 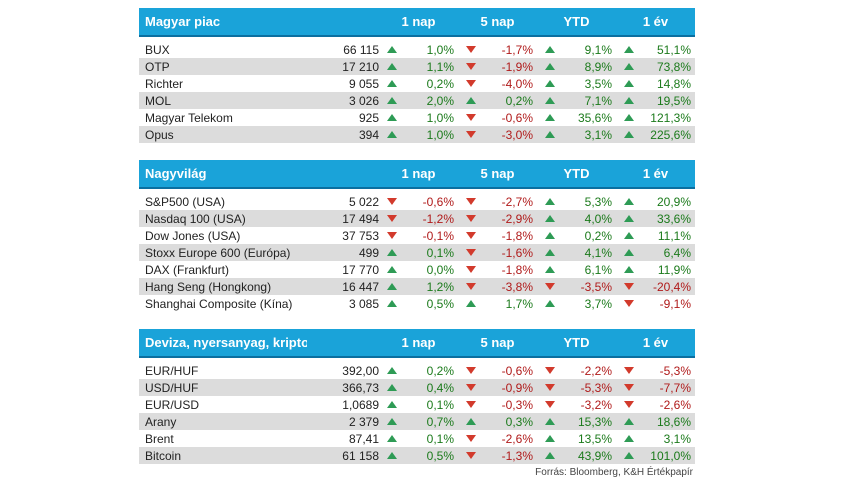 What do you see at coordinates (517, 49) in the screenshot?
I see `change-percent: -1,7%` at bounding box center [517, 49].